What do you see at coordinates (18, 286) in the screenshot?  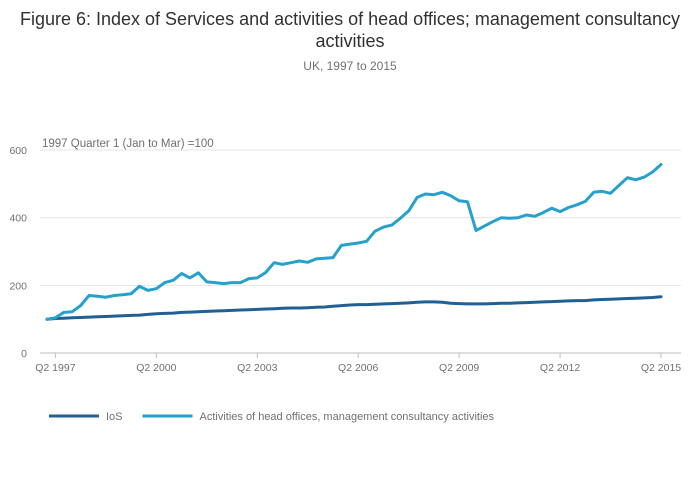 I see `y-tick-label: 200` at bounding box center [18, 286].